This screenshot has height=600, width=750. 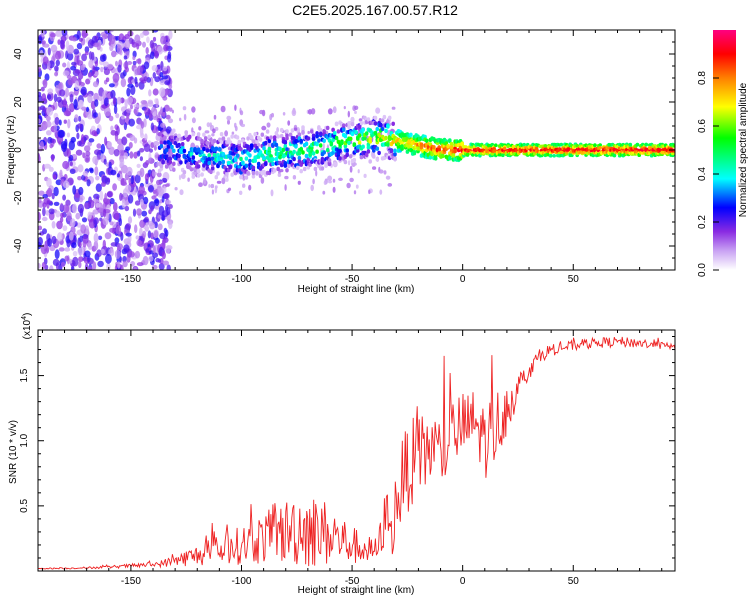 I want to click on y-tick-label: 0.5, so click(x=24, y=505).